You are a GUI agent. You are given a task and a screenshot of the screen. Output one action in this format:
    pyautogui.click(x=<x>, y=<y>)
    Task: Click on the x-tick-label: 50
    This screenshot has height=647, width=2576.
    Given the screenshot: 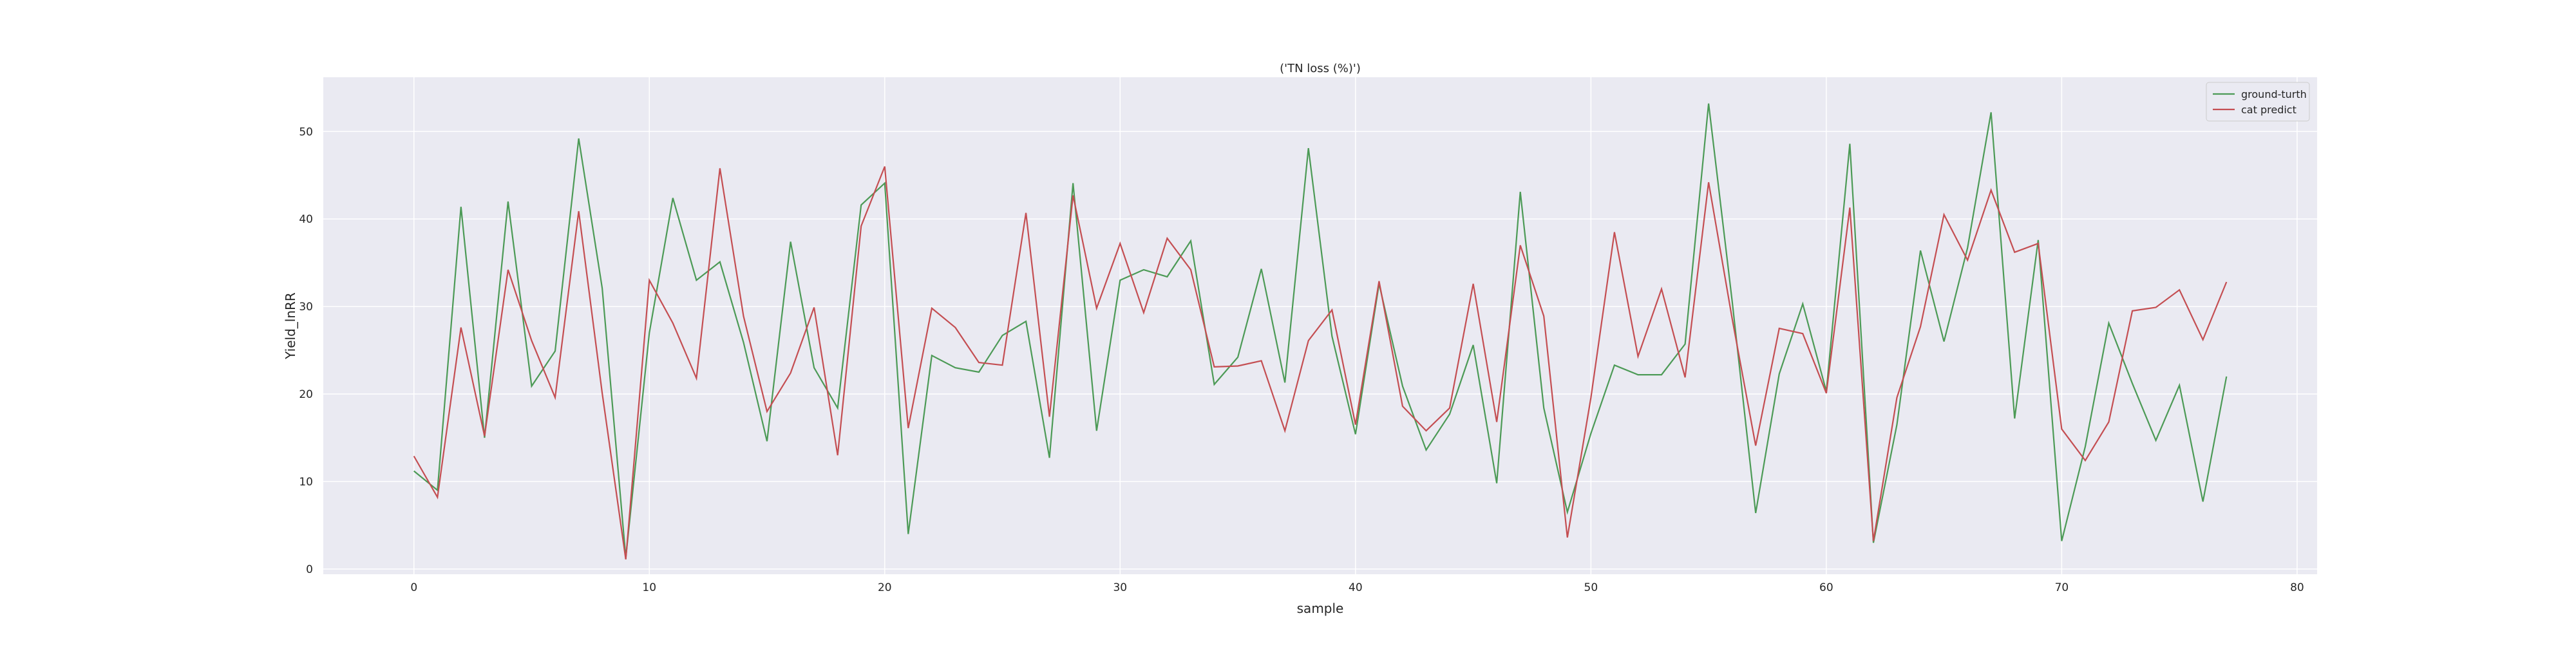 What is the action you would take?
    pyautogui.click(x=1591, y=587)
    